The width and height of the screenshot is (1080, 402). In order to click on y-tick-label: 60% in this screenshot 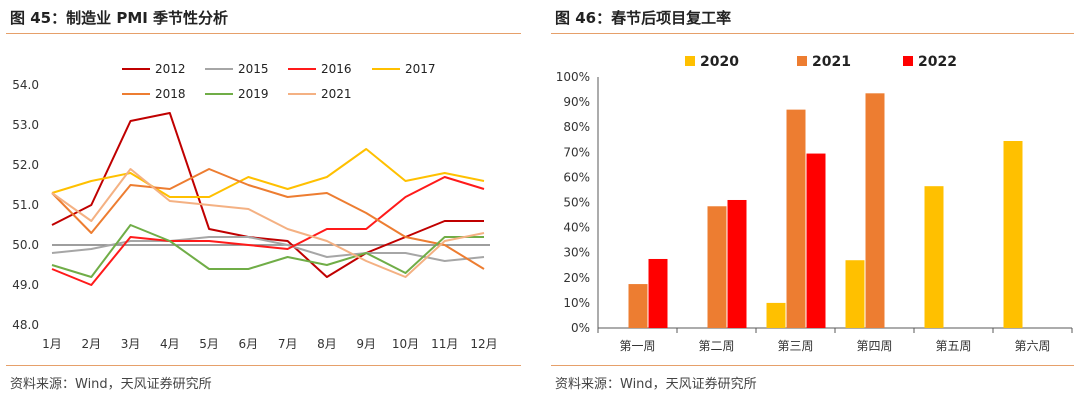, I will do `click(576, 177)`.